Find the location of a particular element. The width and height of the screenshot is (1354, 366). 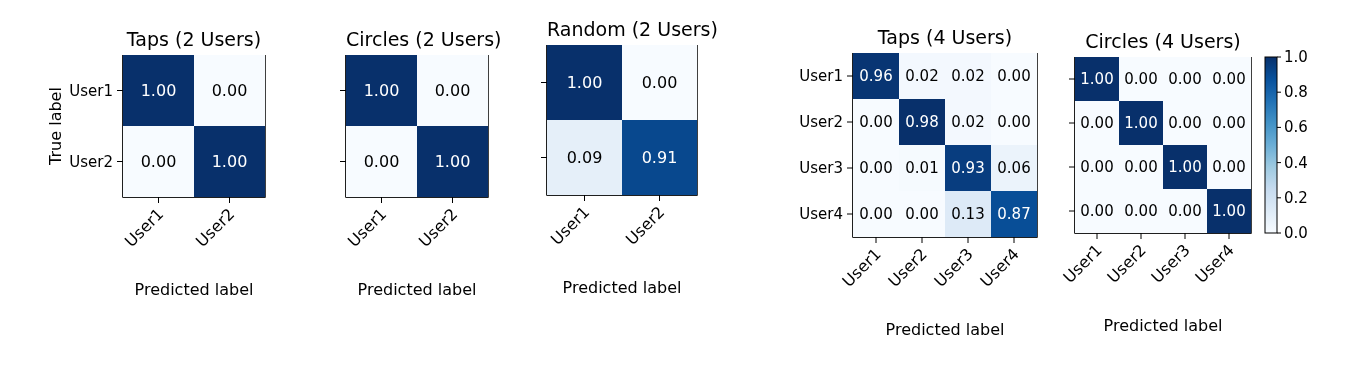

color-bar-label: 0.4 is located at coordinates (1296, 162).